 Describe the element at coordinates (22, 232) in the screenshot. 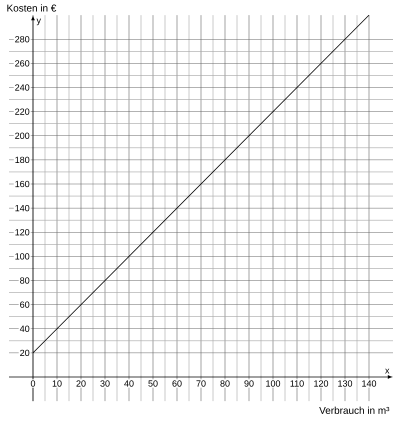

I see `y-tick-label: 120` at that location.